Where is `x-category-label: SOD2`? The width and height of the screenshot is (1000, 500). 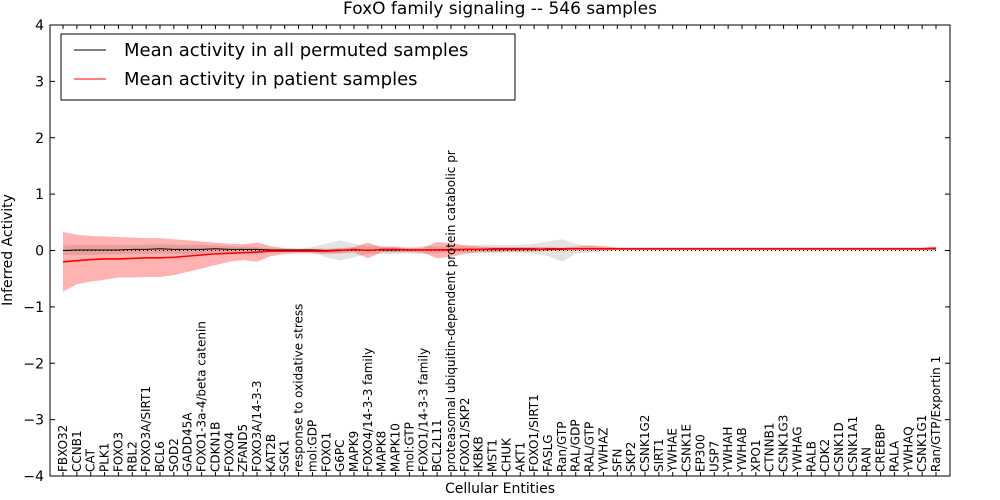 x-category-label: SOD2 is located at coordinates (174, 455).